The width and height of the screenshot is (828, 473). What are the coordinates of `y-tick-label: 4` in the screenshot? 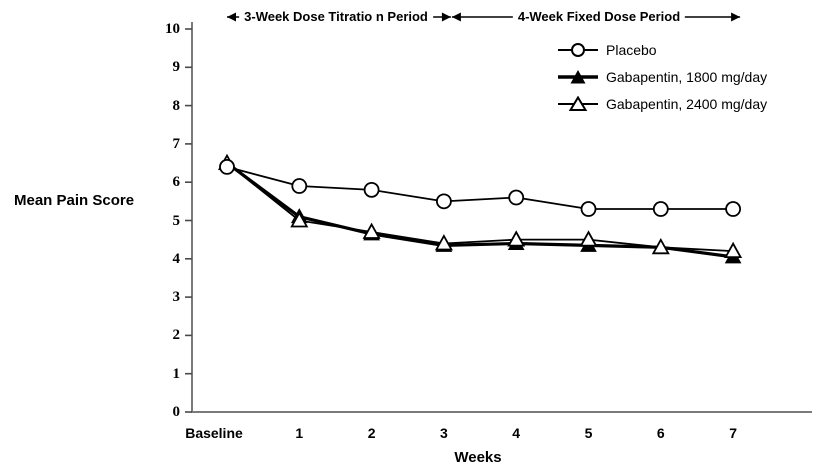 It's located at (176, 258).